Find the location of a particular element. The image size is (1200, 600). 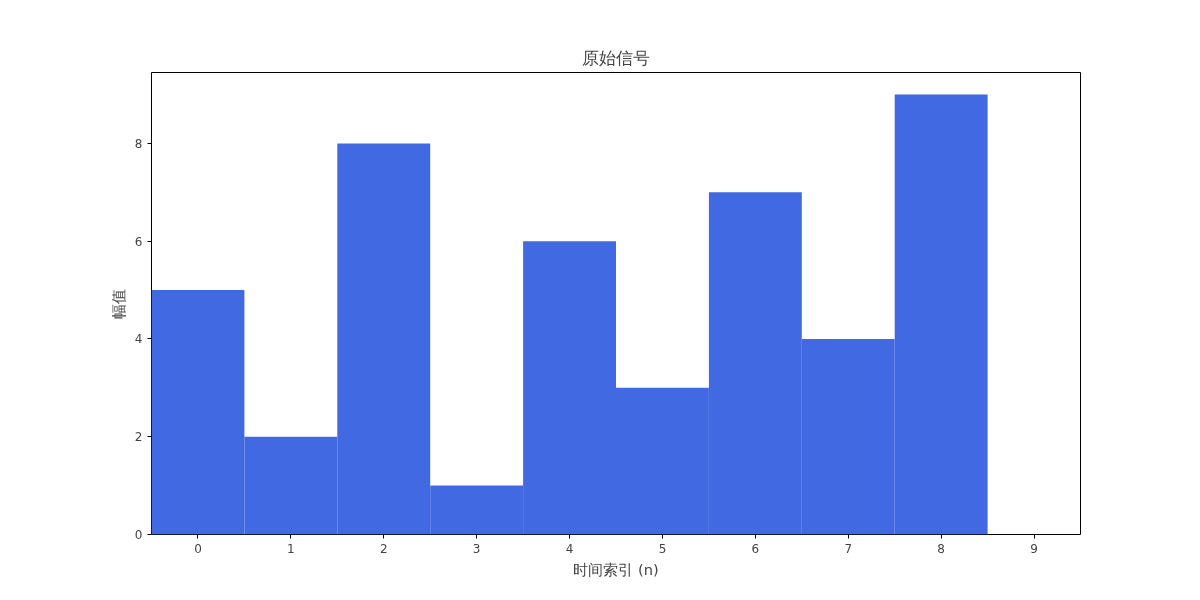

x-tick-label: 6 is located at coordinates (755, 548).